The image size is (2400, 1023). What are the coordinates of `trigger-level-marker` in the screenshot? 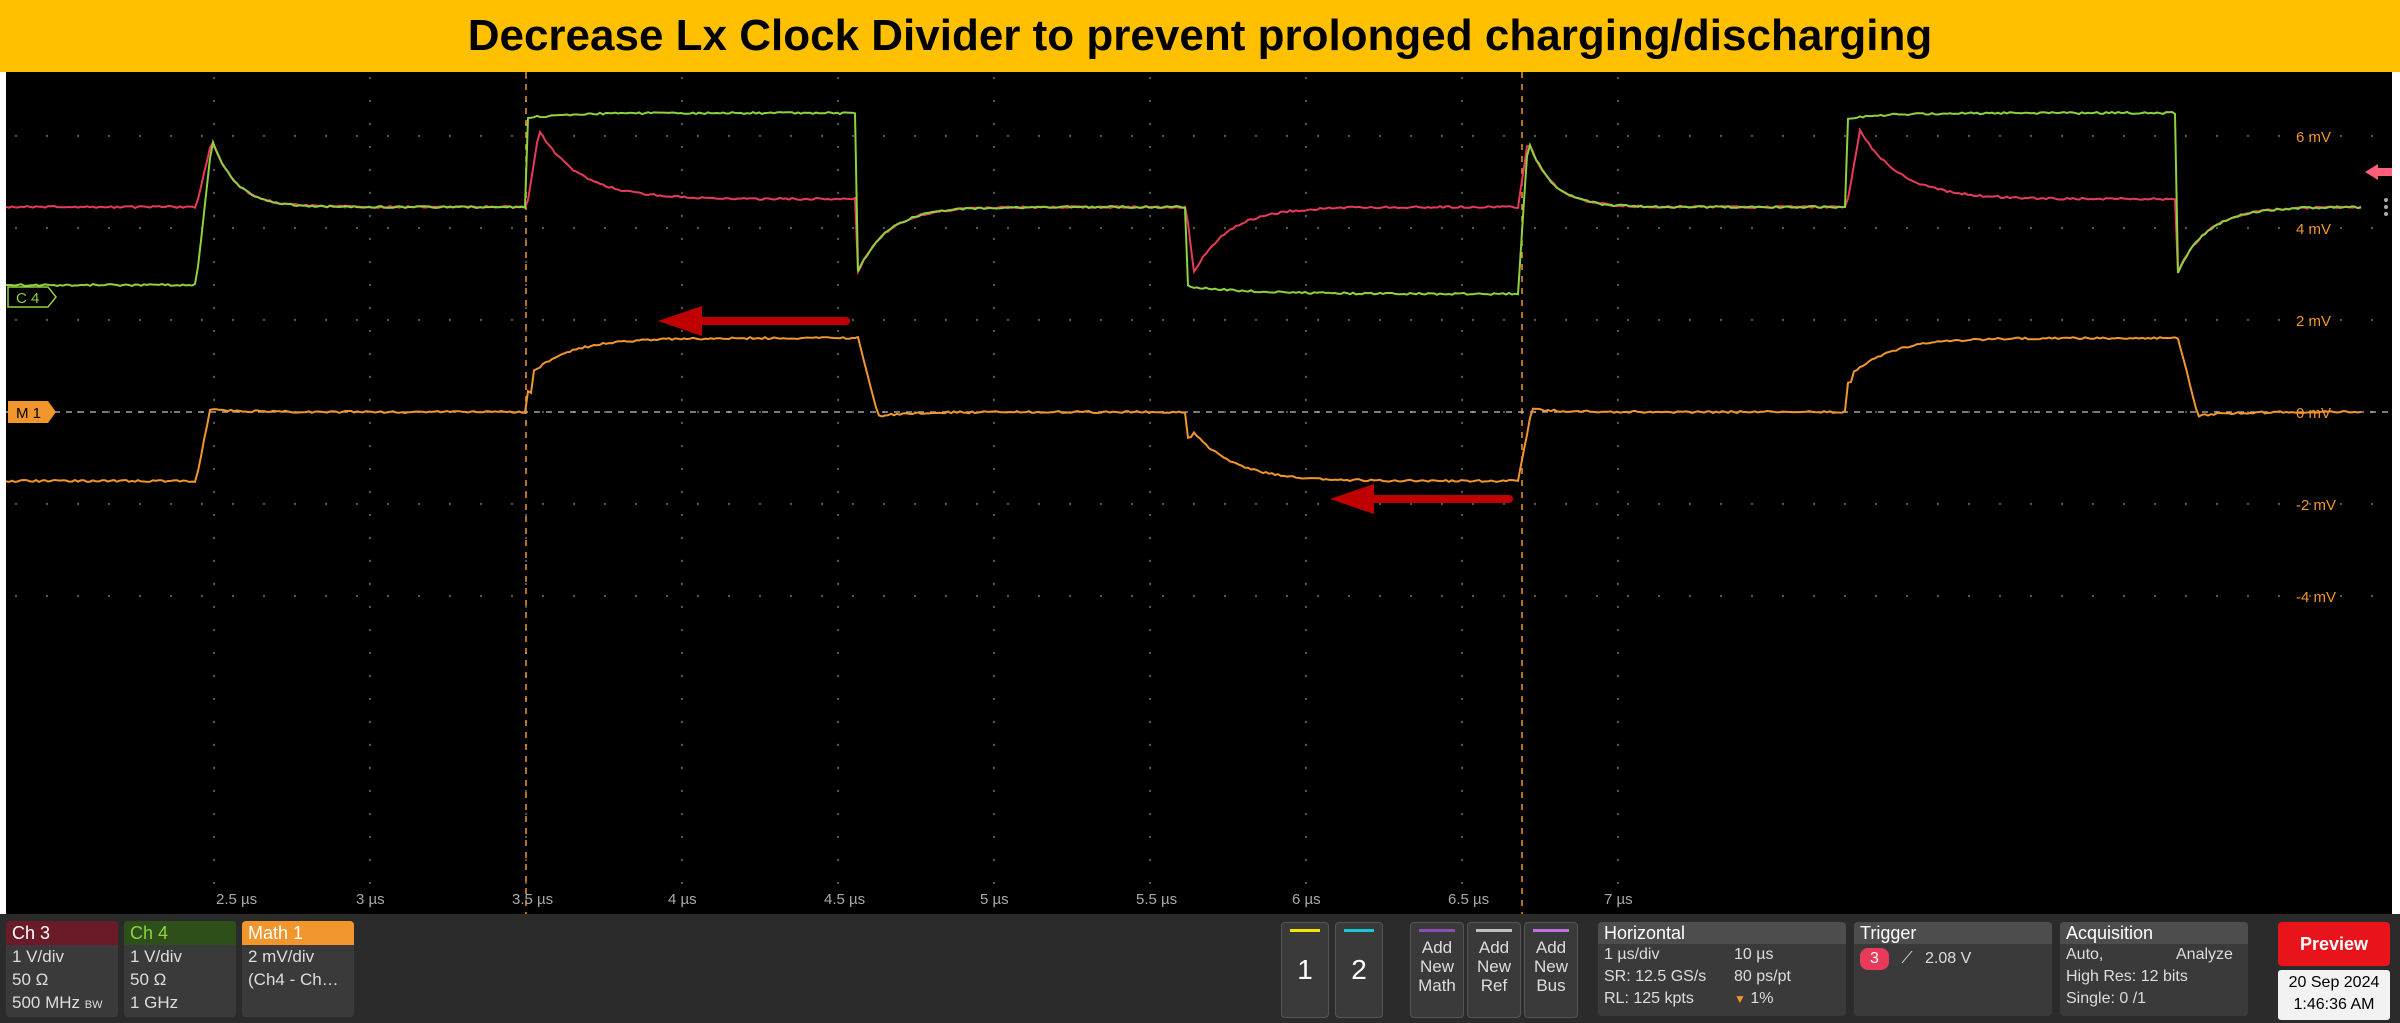 It's located at (2378, 172).